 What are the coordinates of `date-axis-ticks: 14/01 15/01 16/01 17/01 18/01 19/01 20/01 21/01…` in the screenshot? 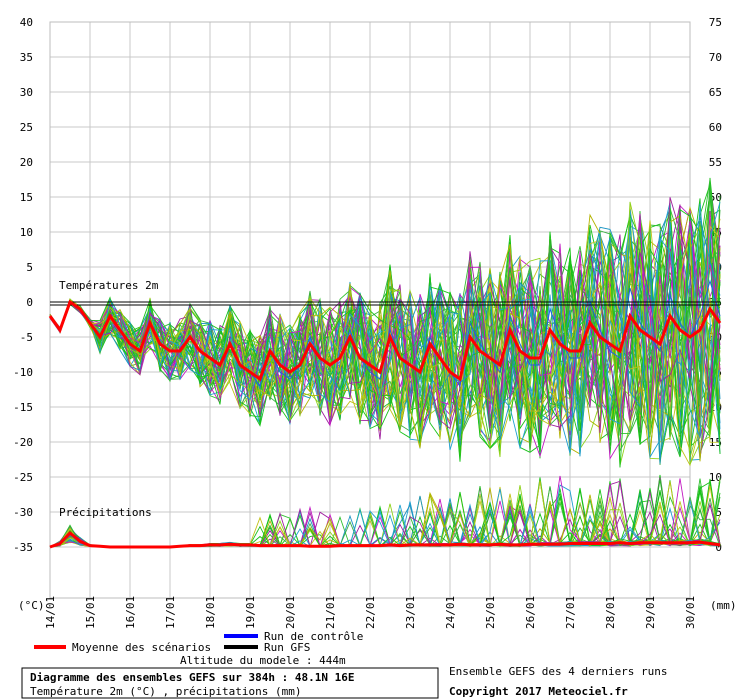 It's located at (370, 612).